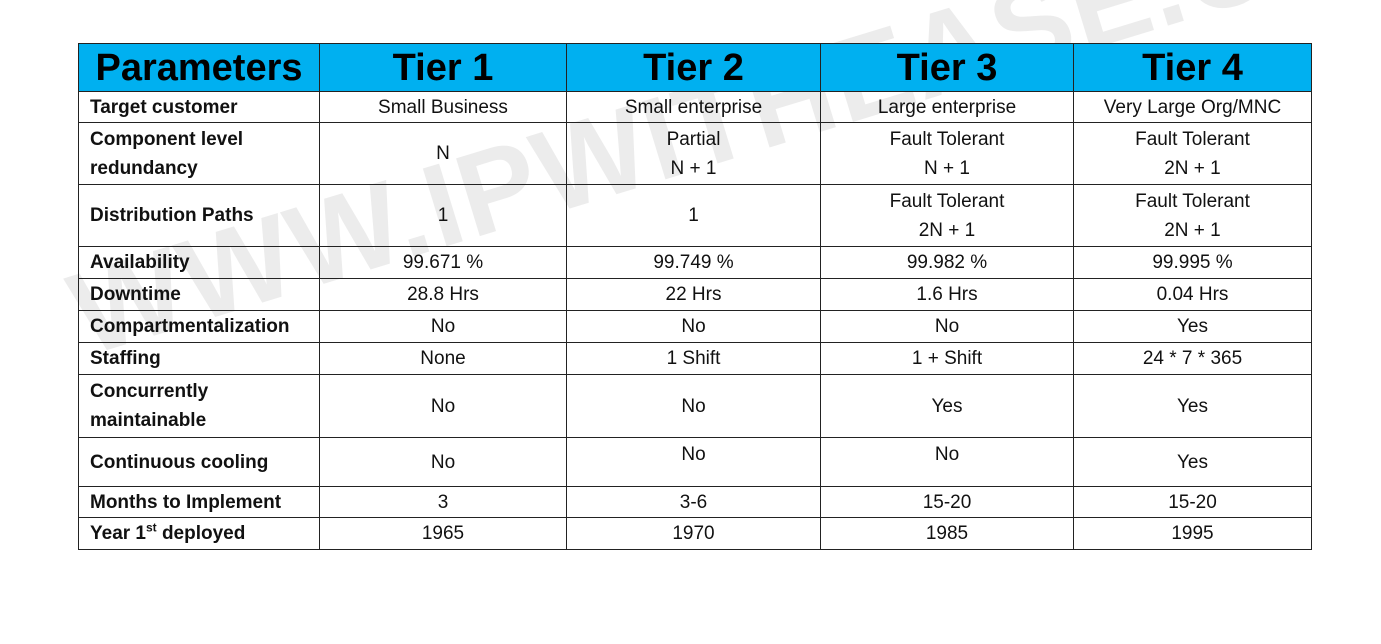  I want to click on tier-2-value: 3-6, so click(693, 502).